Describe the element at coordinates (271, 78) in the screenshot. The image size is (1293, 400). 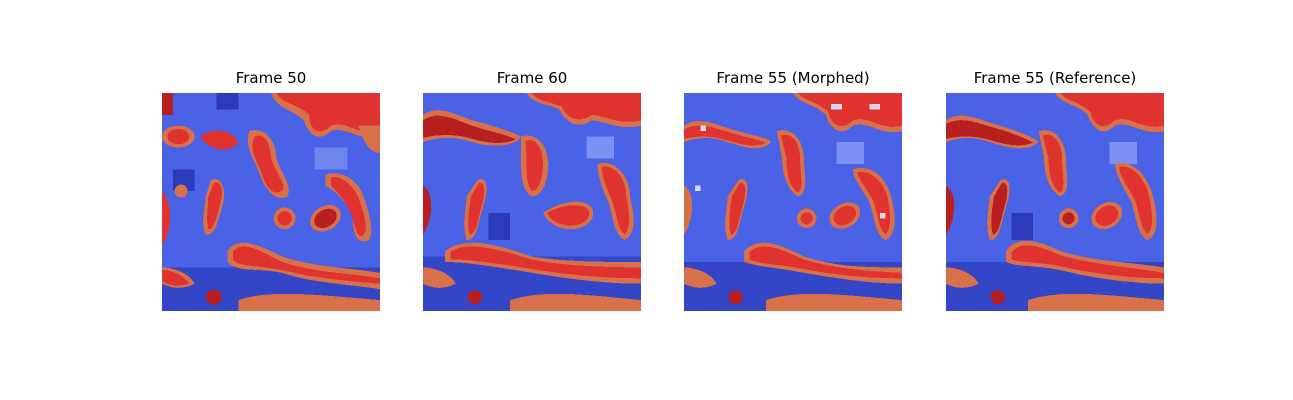
I see `panel-title: Frame 50` at that location.